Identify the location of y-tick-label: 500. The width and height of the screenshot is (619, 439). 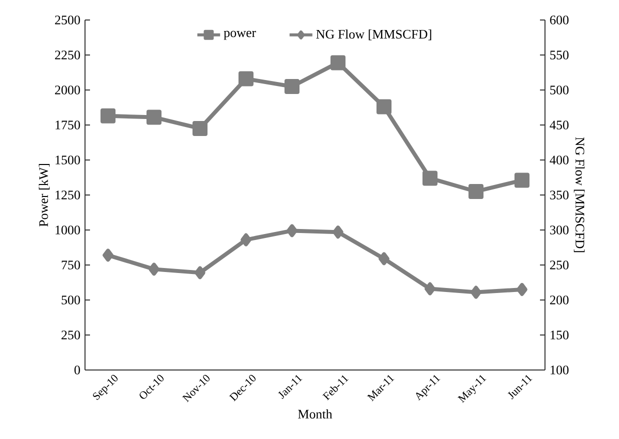
(71, 300).